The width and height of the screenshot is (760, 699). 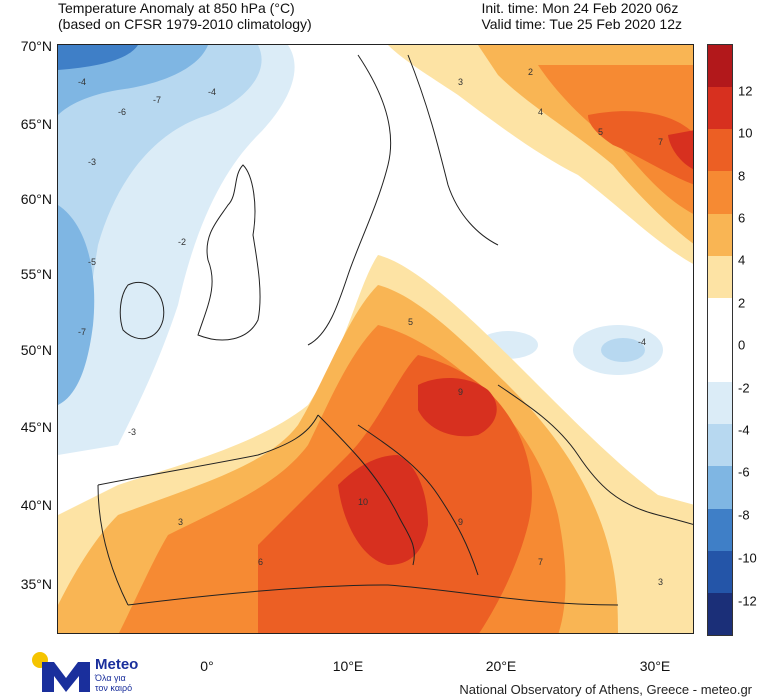 What do you see at coordinates (655, 666) in the screenshot?
I see `lon-label-30e: 30°E` at bounding box center [655, 666].